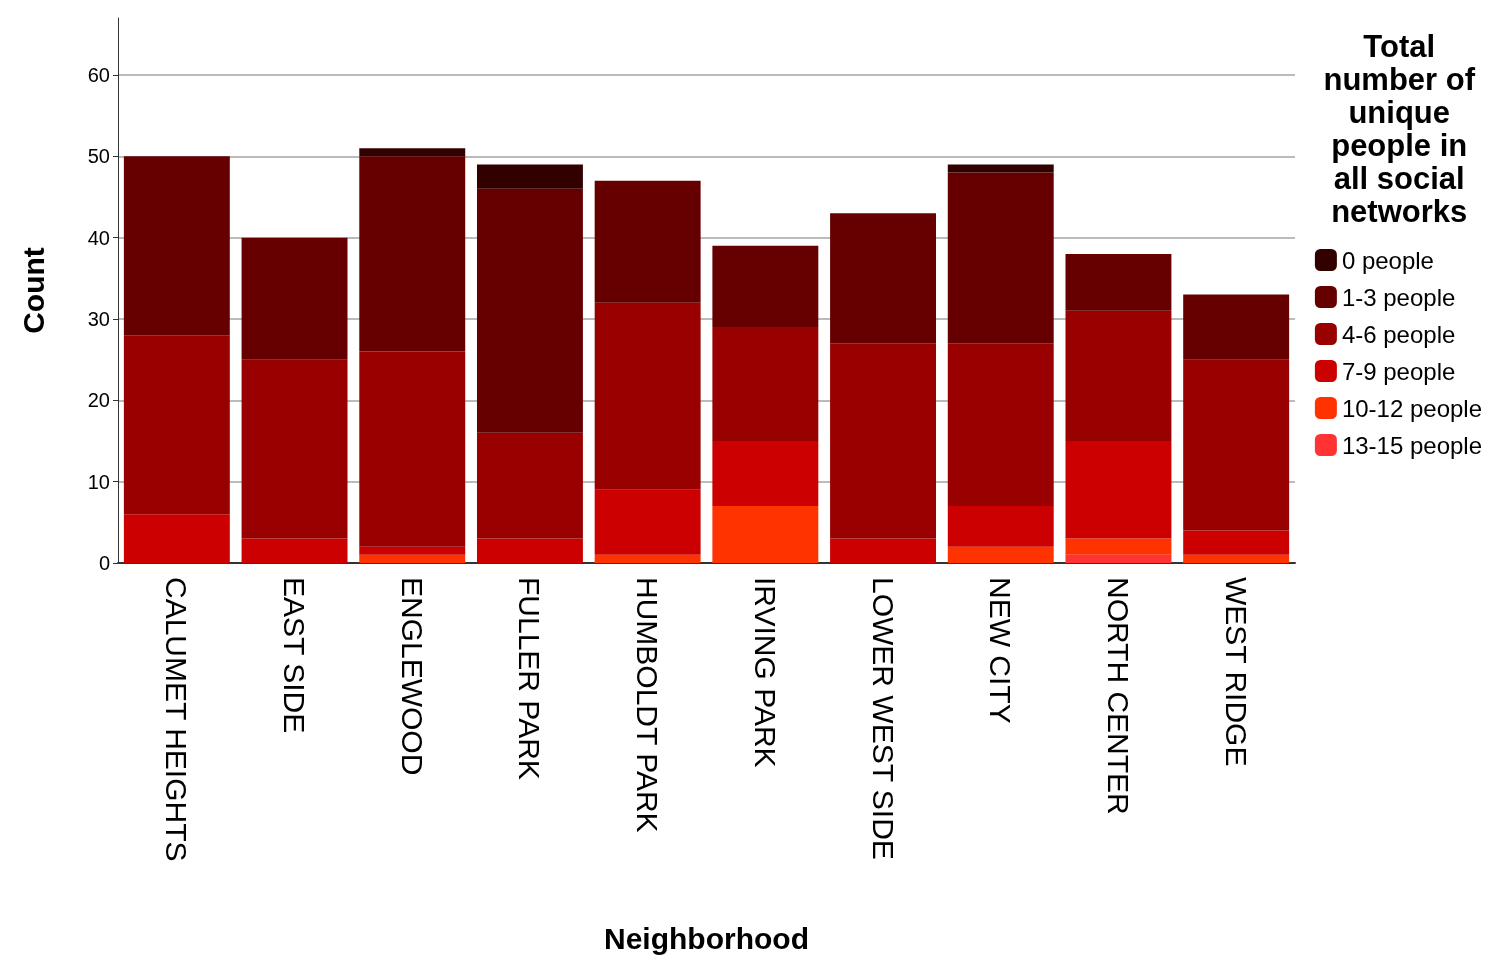 Image resolution: width=1503 pixels, height=968 pixels. I want to click on y-tick-label: 50, so click(98, 156).